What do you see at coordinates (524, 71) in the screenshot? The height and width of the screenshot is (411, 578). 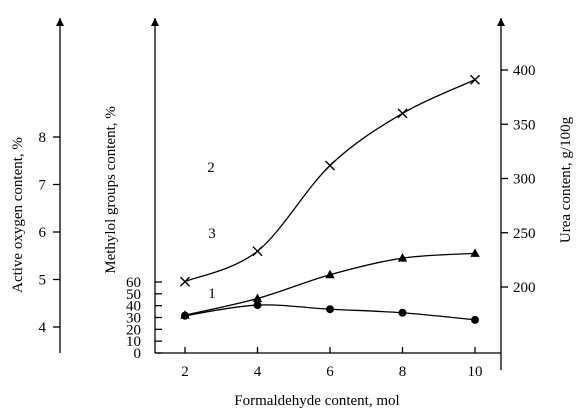 I see `urea-tick-label: 400` at bounding box center [524, 71].